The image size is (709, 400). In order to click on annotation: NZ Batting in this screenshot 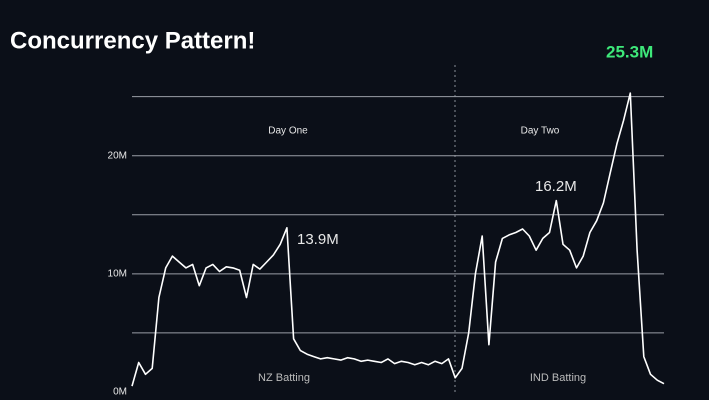, I will do `click(284, 378)`.